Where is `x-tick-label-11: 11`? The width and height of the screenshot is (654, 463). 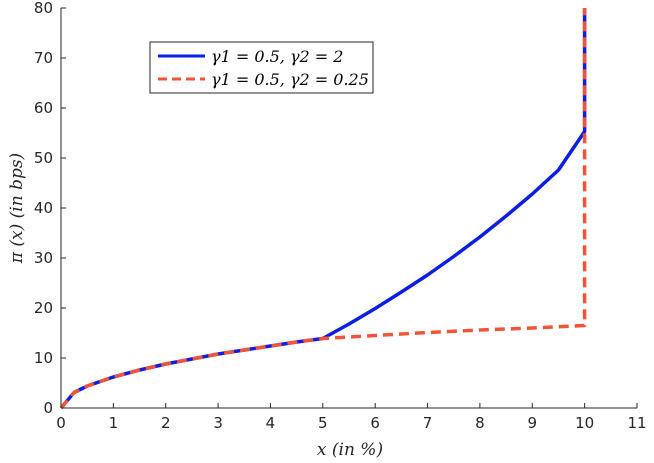
x-tick-label-11: 11 is located at coordinates (636, 423).